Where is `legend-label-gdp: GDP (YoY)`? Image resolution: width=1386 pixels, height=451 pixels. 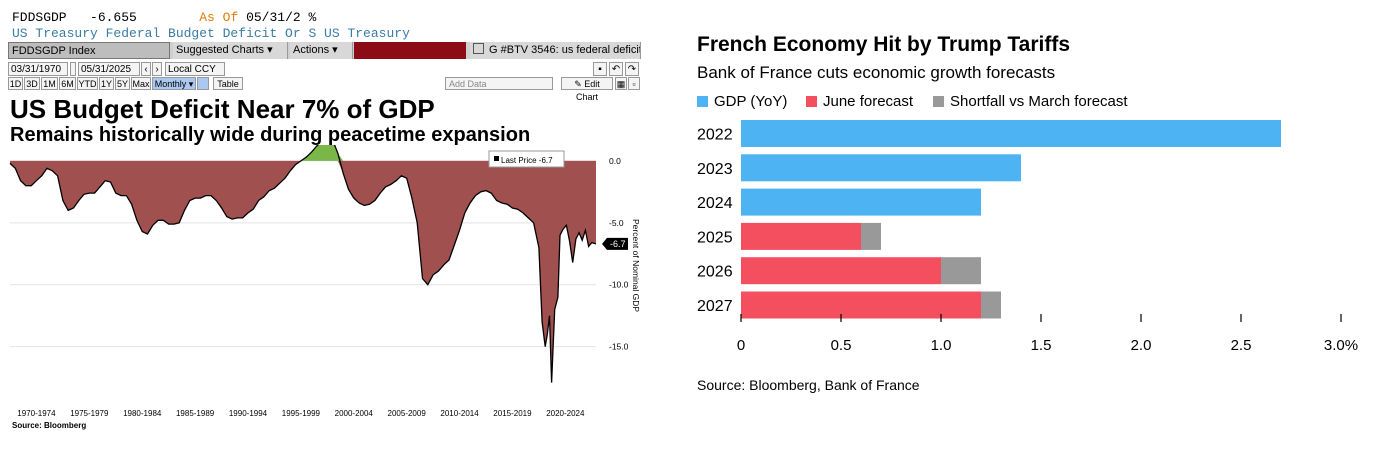 legend-label-gdp: GDP (YoY) is located at coordinates (751, 101).